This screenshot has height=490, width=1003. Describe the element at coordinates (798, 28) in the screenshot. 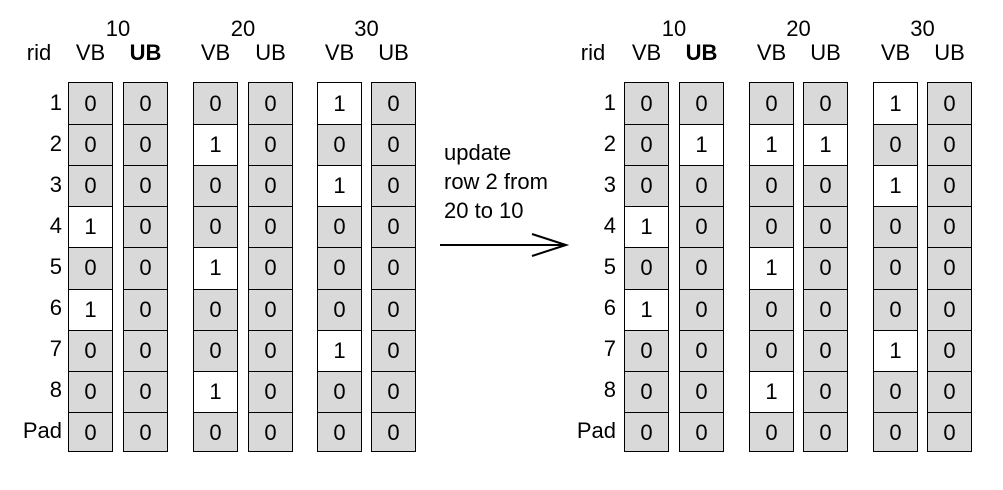

I see `group-header-after: 20` at that location.